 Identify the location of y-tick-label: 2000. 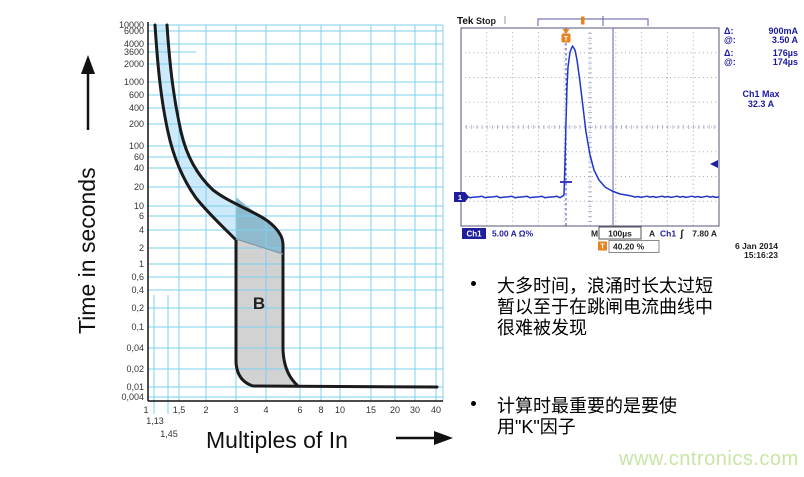
(134, 64).